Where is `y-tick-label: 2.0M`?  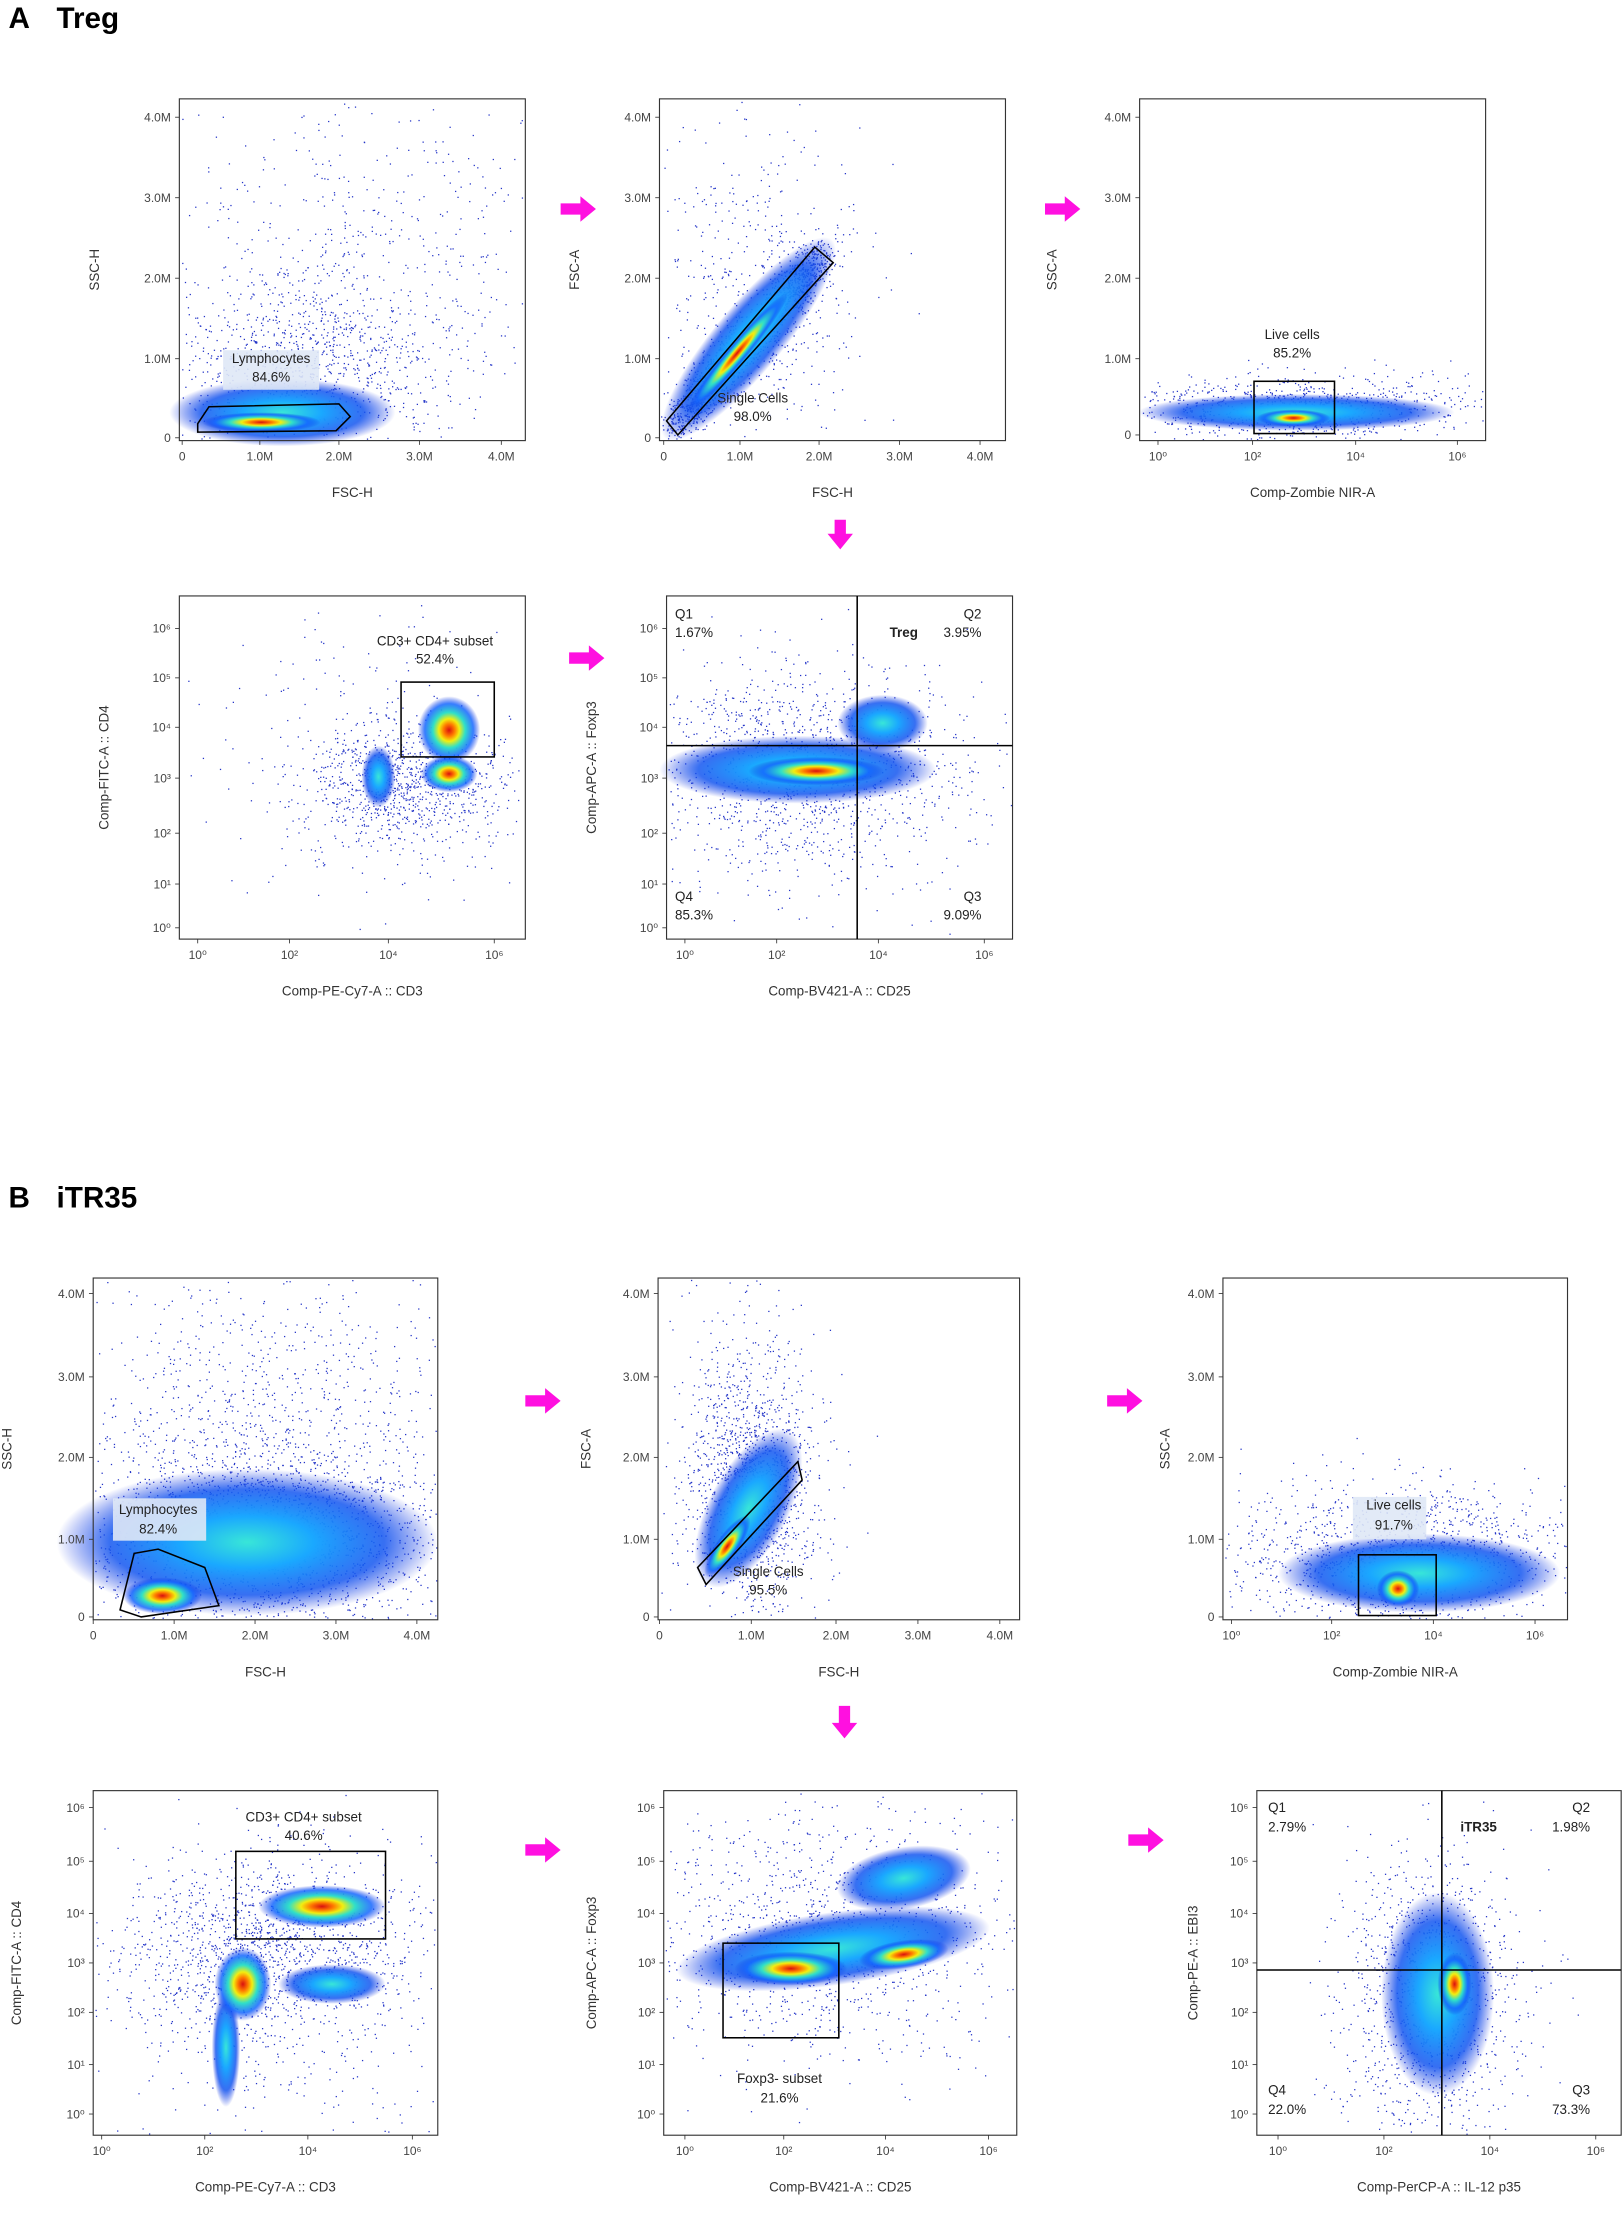 y-tick-label: 2.0M is located at coordinates (157, 278).